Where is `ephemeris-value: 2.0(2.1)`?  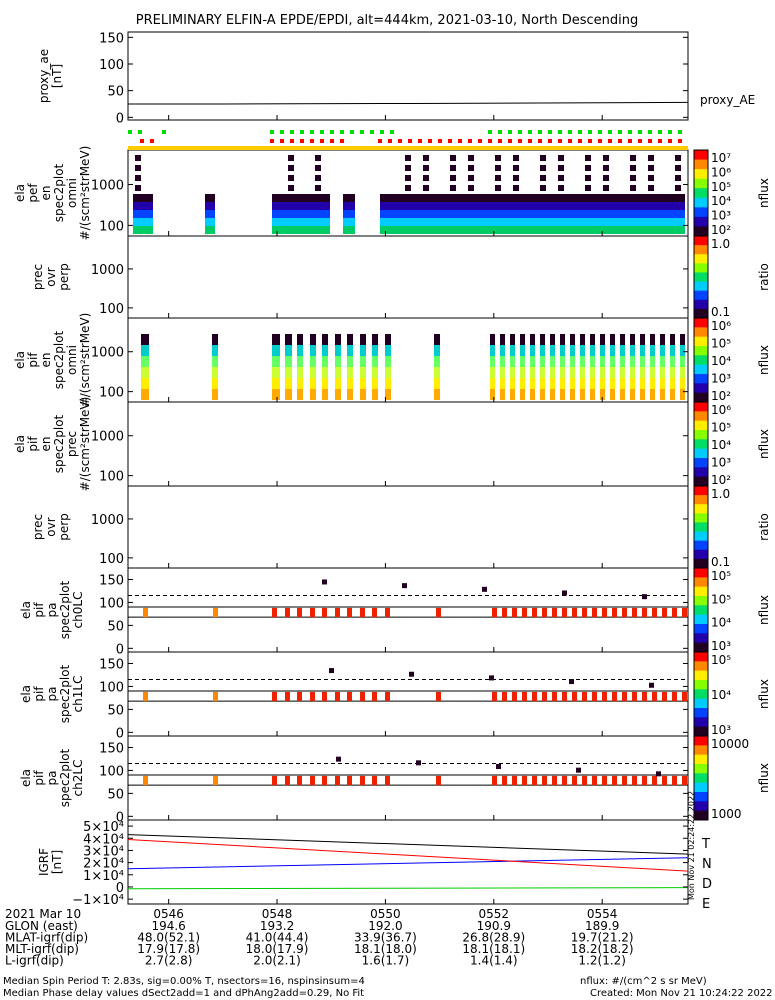
ephemeris-value: 2.0(2.1) is located at coordinates (277, 961).